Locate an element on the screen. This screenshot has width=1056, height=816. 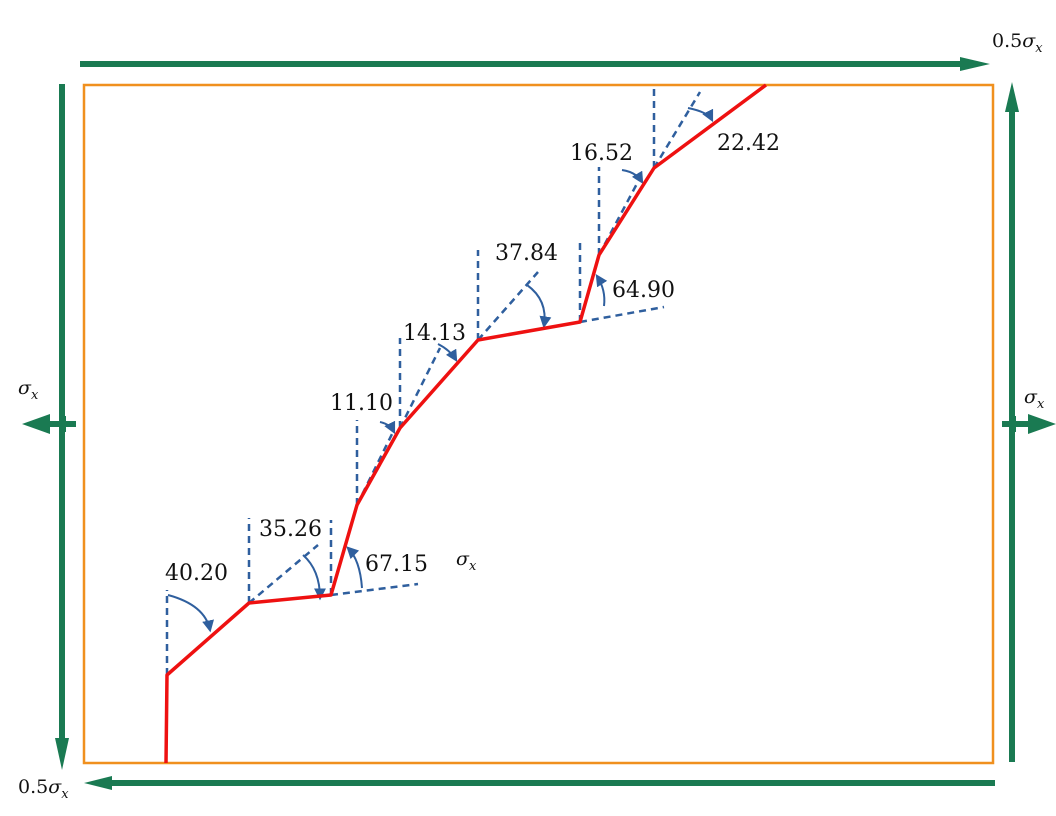
angle-label-3: 67.15 is located at coordinates (396, 564).